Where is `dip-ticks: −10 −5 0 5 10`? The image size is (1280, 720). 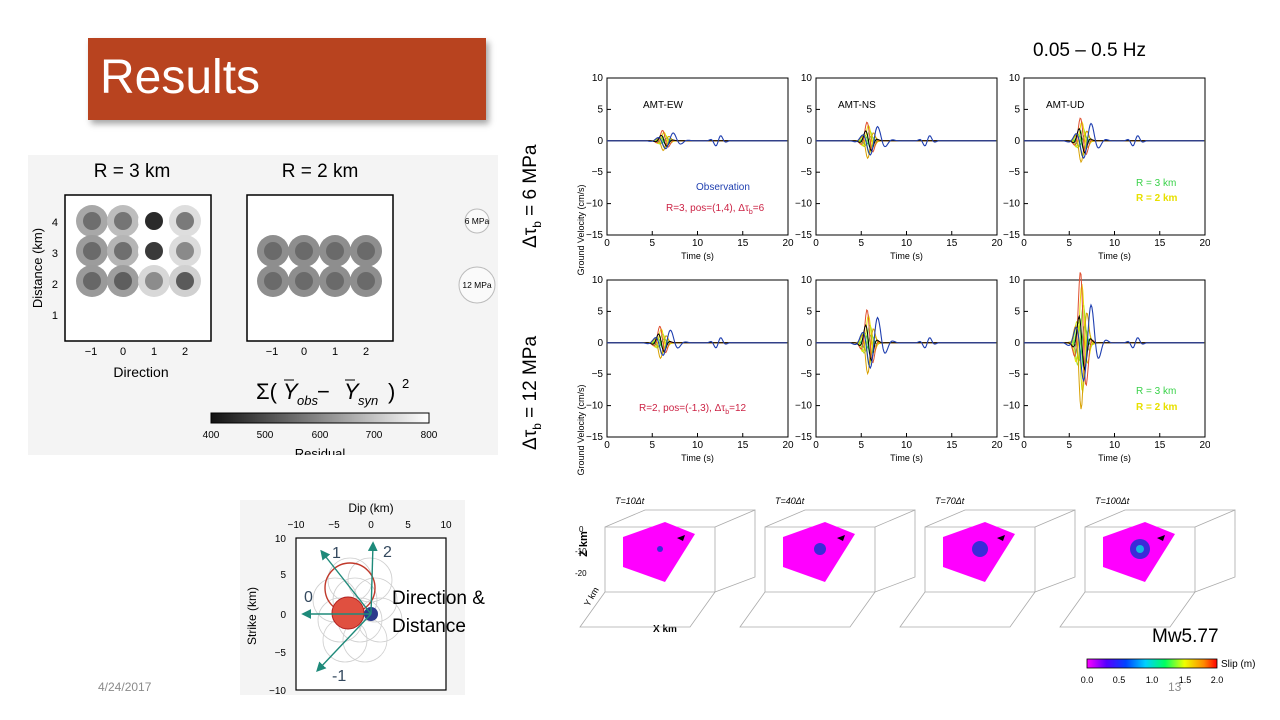 dip-ticks: −10 −5 0 5 10 is located at coordinates (370, 525).